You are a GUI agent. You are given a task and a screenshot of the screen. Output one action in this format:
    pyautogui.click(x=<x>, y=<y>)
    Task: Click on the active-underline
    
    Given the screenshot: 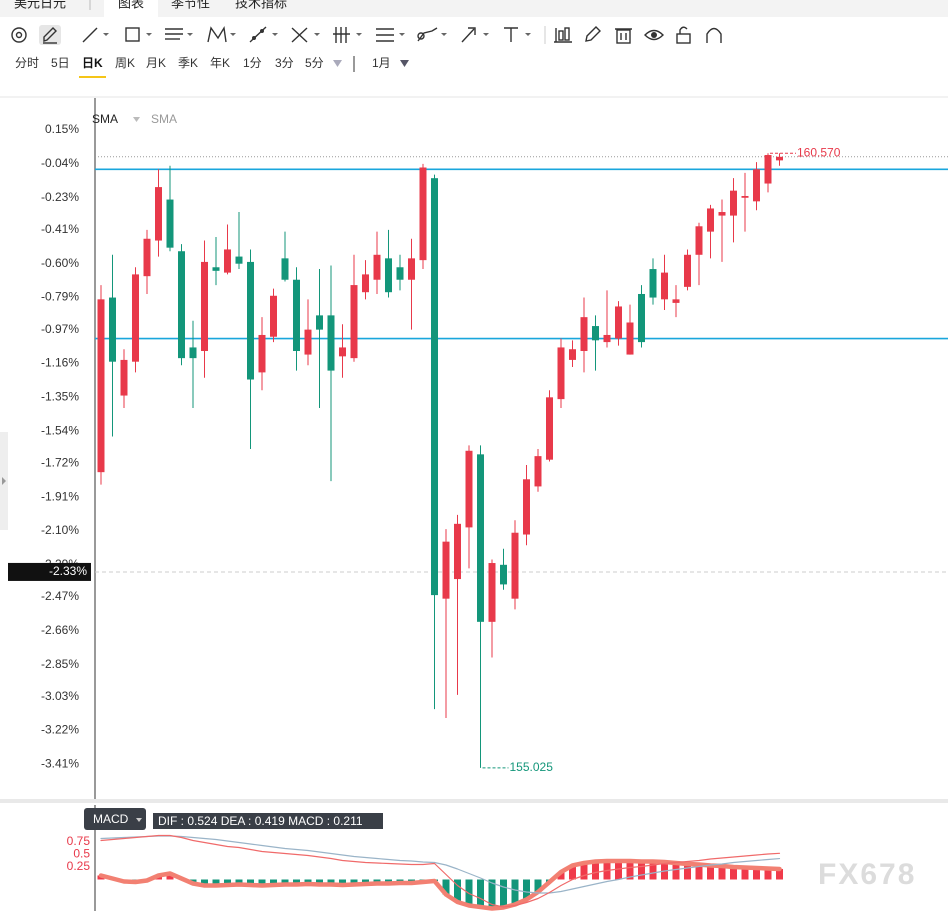 What is the action you would take?
    pyautogui.click(x=92, y=77)
    